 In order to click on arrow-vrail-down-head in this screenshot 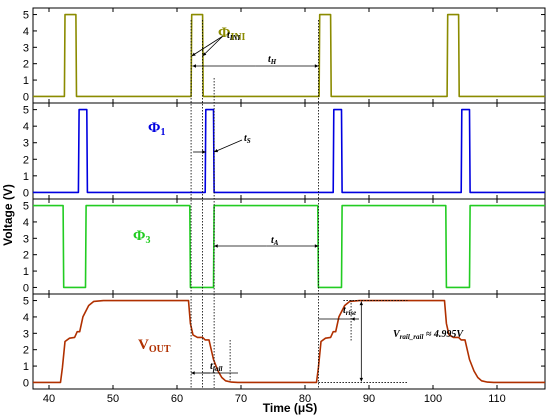, I will do `click(361, 379)`.